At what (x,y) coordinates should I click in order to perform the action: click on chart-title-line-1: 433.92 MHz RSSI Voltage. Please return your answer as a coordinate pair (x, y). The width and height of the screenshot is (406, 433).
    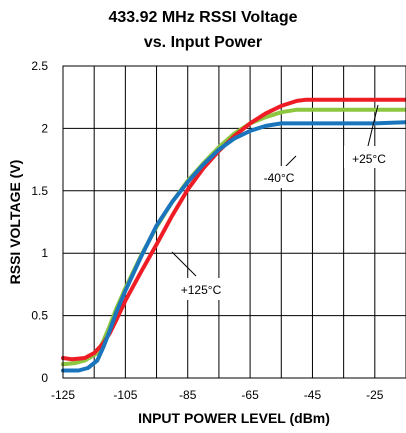
    Looking at the image, I should click on (202, 17).